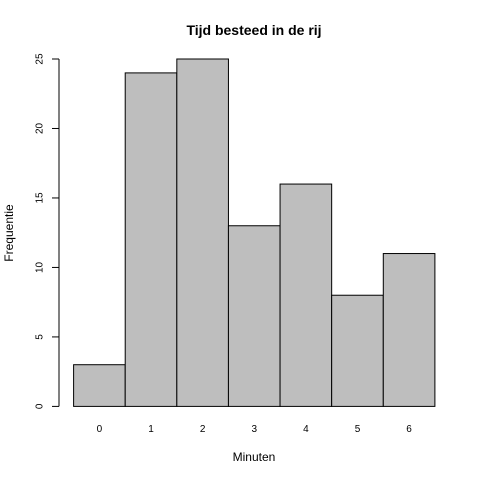 Image resolution: width=480 pixels, height=485 pixels. I want to click on x-tick-label: 3, so click(254, 429).